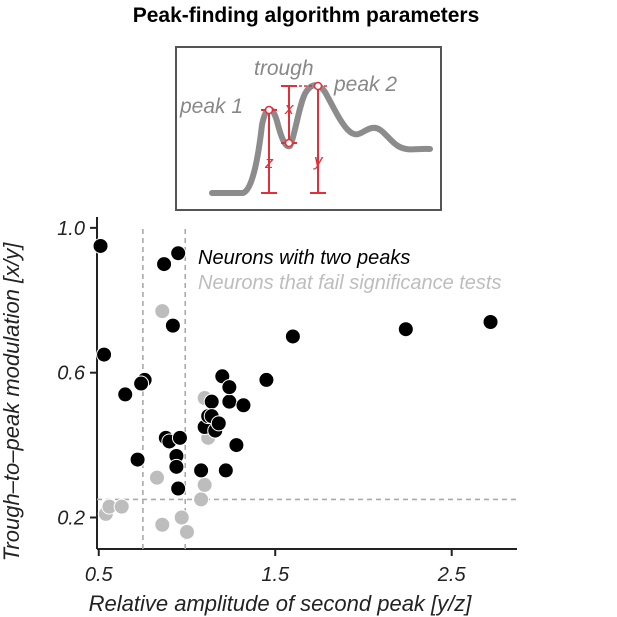 The image size is (617, 617). I want to click on inset-trough-marker, so click(289, 143).